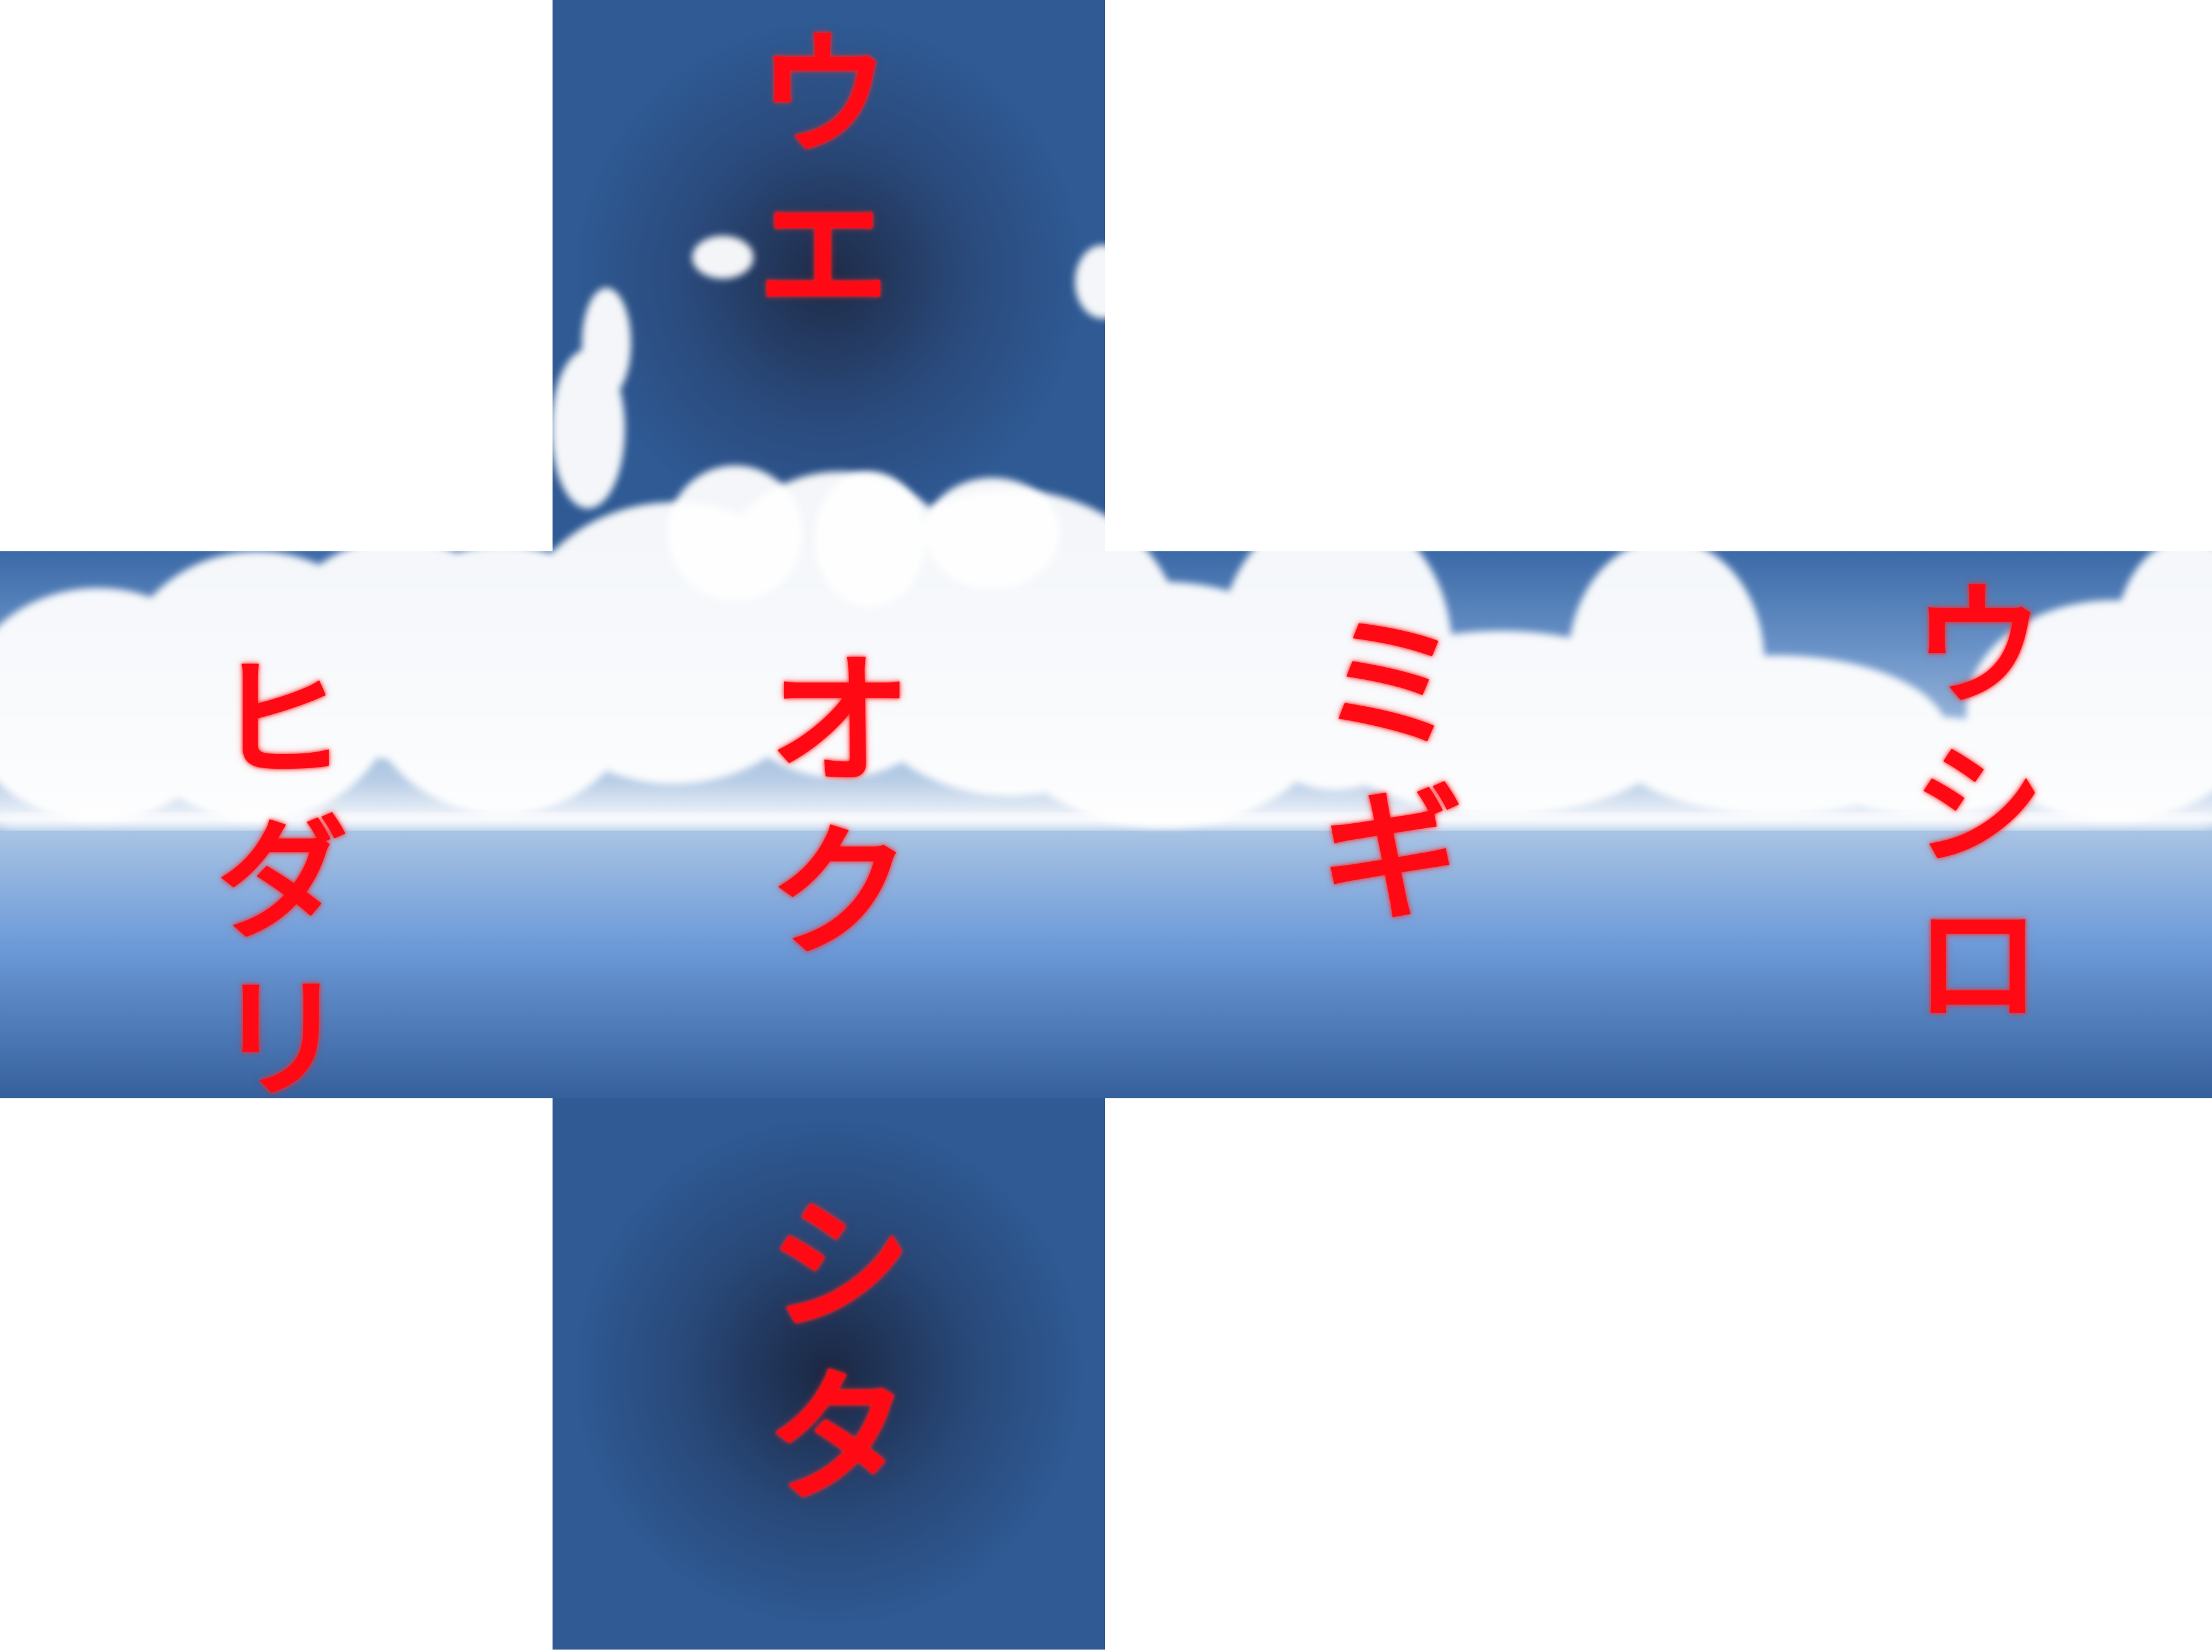  I want to click on label-bottom: シタ, so click(827, 1359).